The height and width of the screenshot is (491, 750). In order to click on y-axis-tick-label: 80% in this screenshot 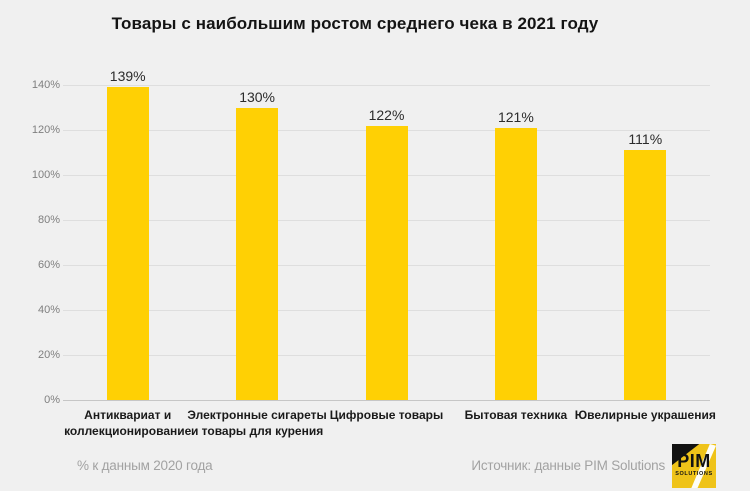, I will do `click(48, 220)`.